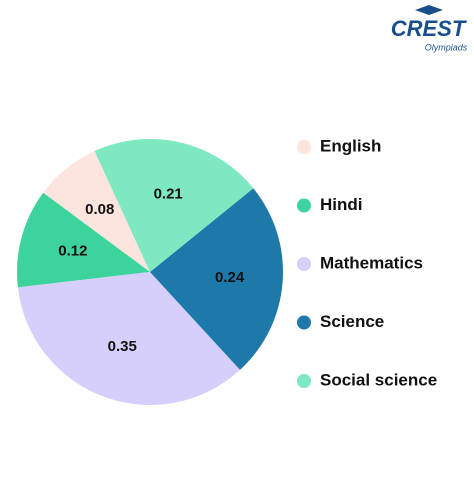 This screenshot has height=479, width=474. What do you see at coordinates (429, 10) in the screenshot?
I see `logo-cap` at bounding box center [429, 10].